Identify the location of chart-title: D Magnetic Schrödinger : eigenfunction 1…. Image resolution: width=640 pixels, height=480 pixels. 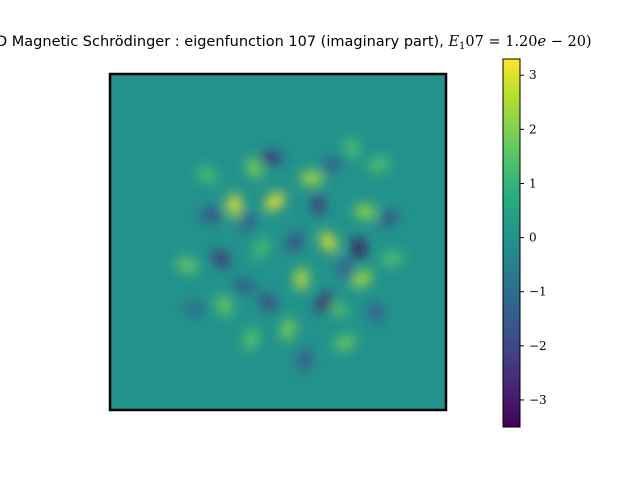
(320, 44).